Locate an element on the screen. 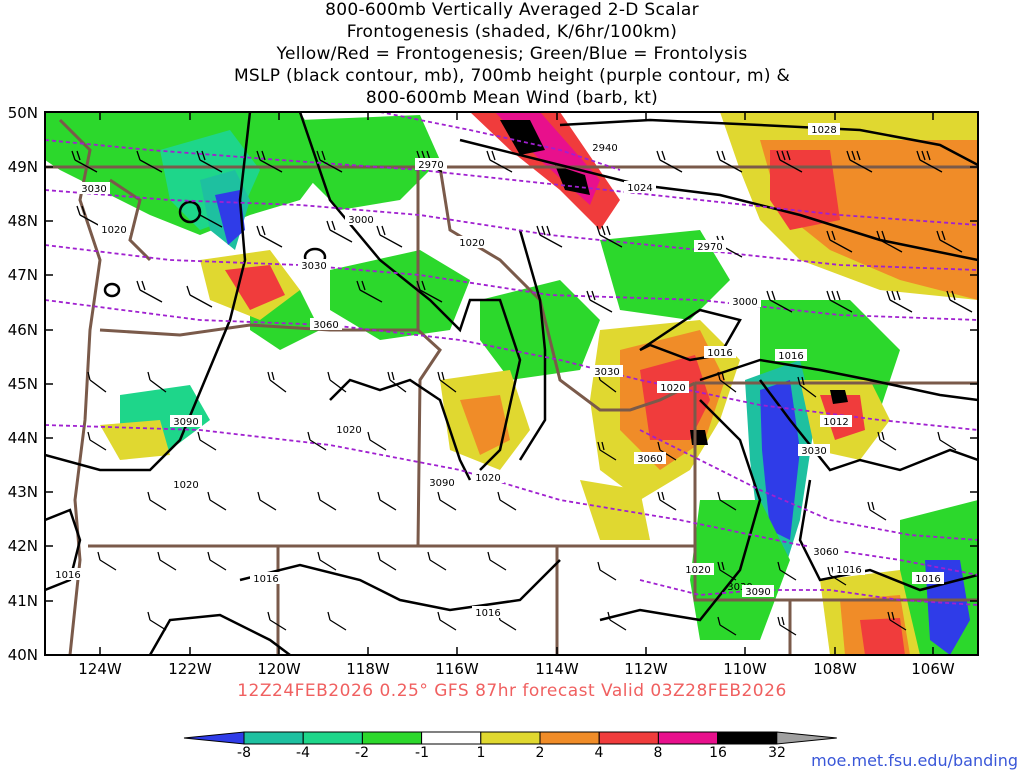 The width and height of the screenshot is (1024, 770). lat-label: 40N is located at coordinates (22, 655).